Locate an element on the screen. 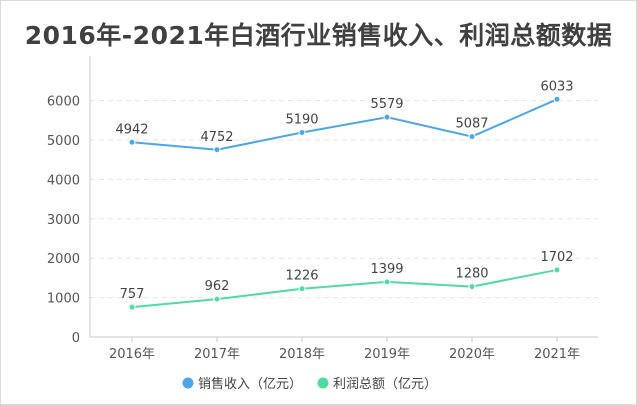 This screenshot has height=405, width=637. y-tick-label: 6000 is located at coordinates (63, 102).